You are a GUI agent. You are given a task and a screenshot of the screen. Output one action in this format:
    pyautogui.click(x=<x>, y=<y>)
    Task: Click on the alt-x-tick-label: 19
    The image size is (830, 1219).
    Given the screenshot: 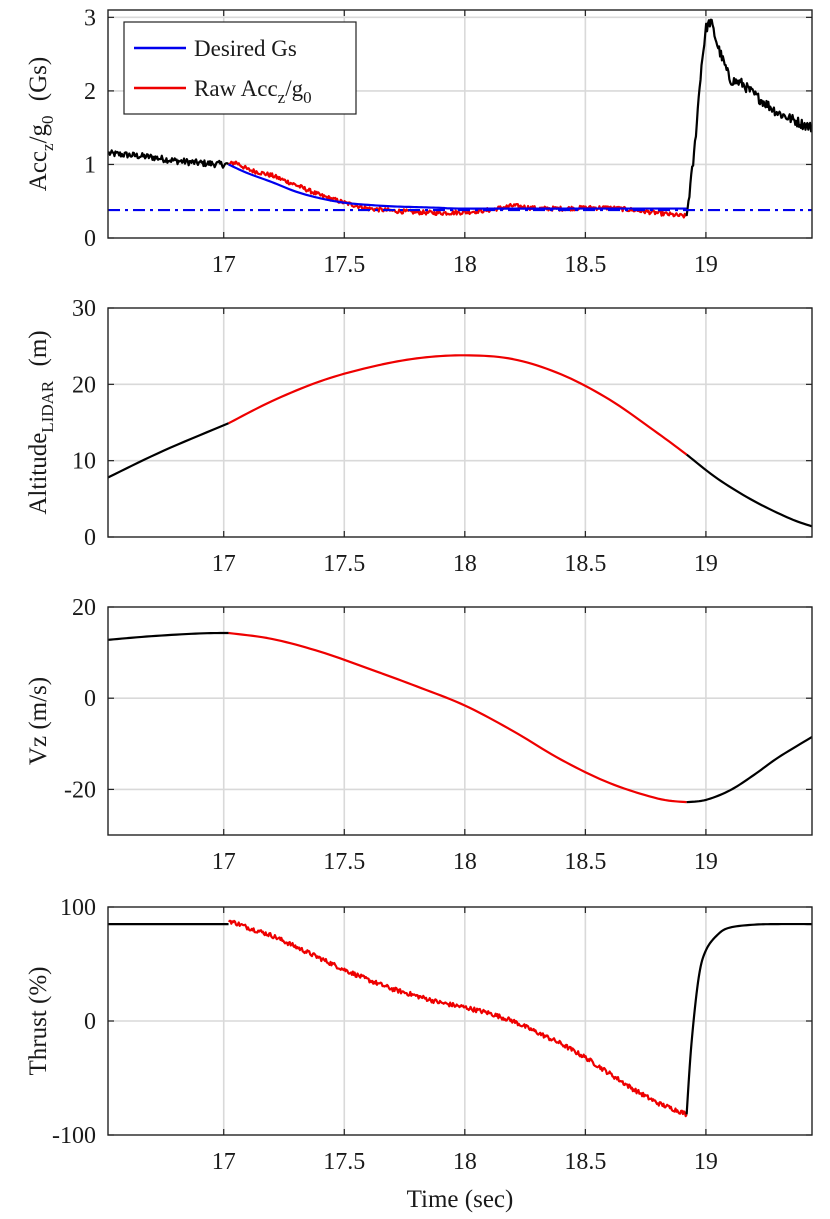 What is the action you would take?
    pyautogui.click(x=706, y=564)
    